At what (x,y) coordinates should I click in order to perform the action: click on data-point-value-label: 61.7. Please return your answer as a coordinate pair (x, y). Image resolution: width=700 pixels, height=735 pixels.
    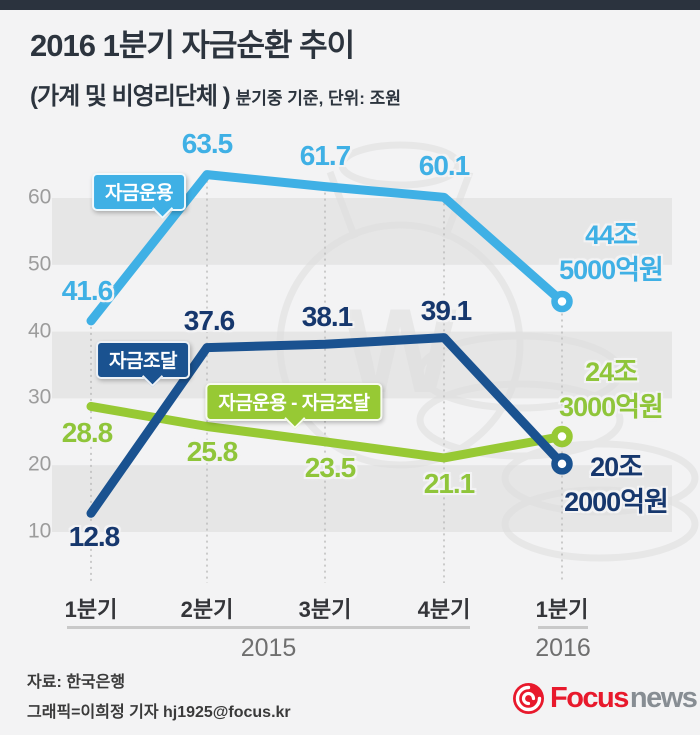
    Looking at the image, I should click on (325, 155).